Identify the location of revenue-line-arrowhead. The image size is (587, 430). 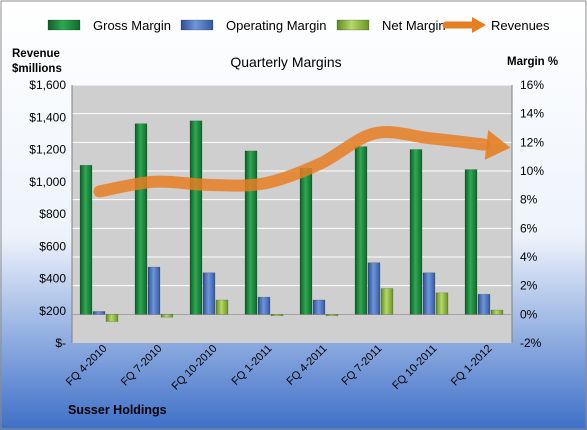
(497, 144).